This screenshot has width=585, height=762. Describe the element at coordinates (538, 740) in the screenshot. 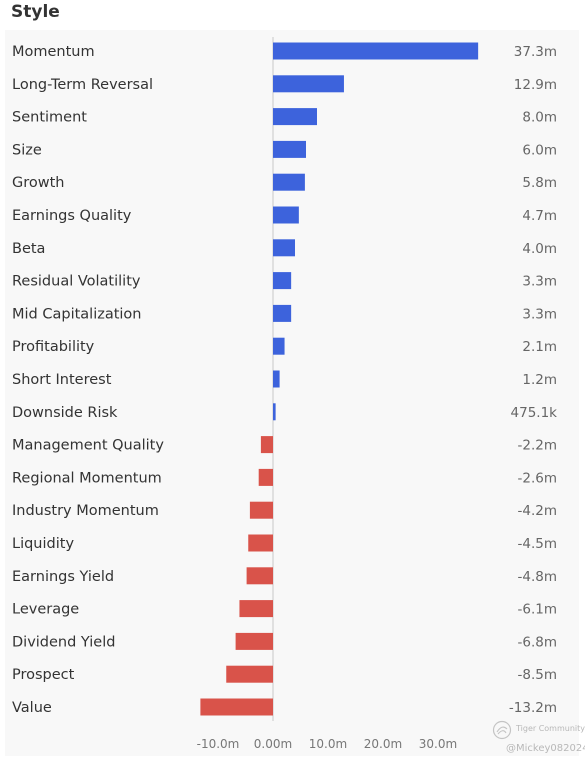

I see `watermark: Tiger Community @Mickey082024` at that location.